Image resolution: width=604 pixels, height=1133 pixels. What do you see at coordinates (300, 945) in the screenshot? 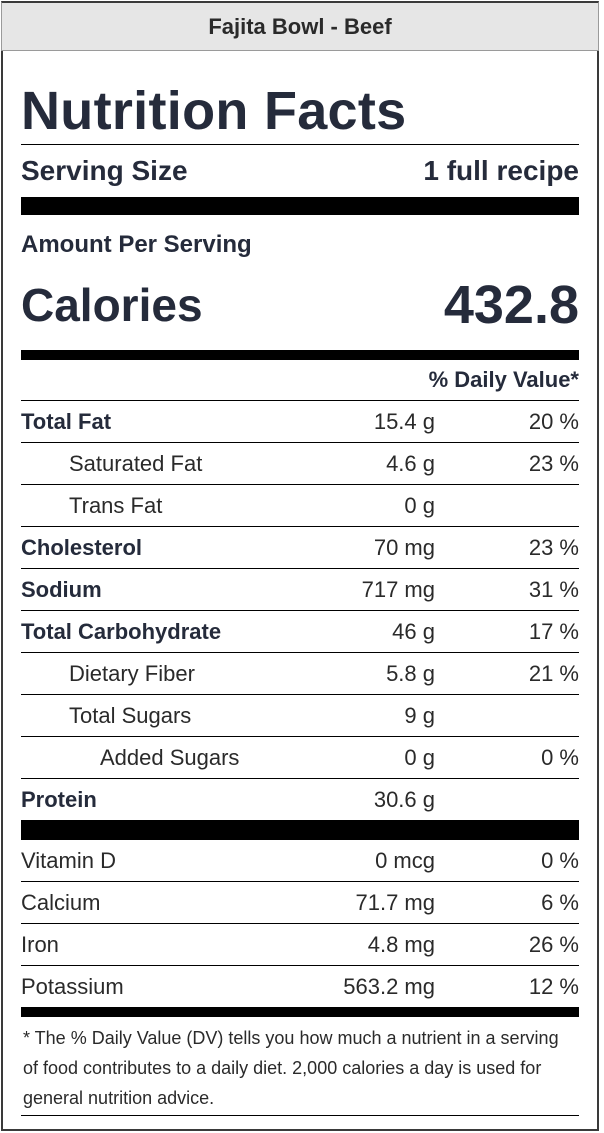
I see `vitamin-row-iron: Iron 4.8 mg 26 %` at bounding box center [300, 945].